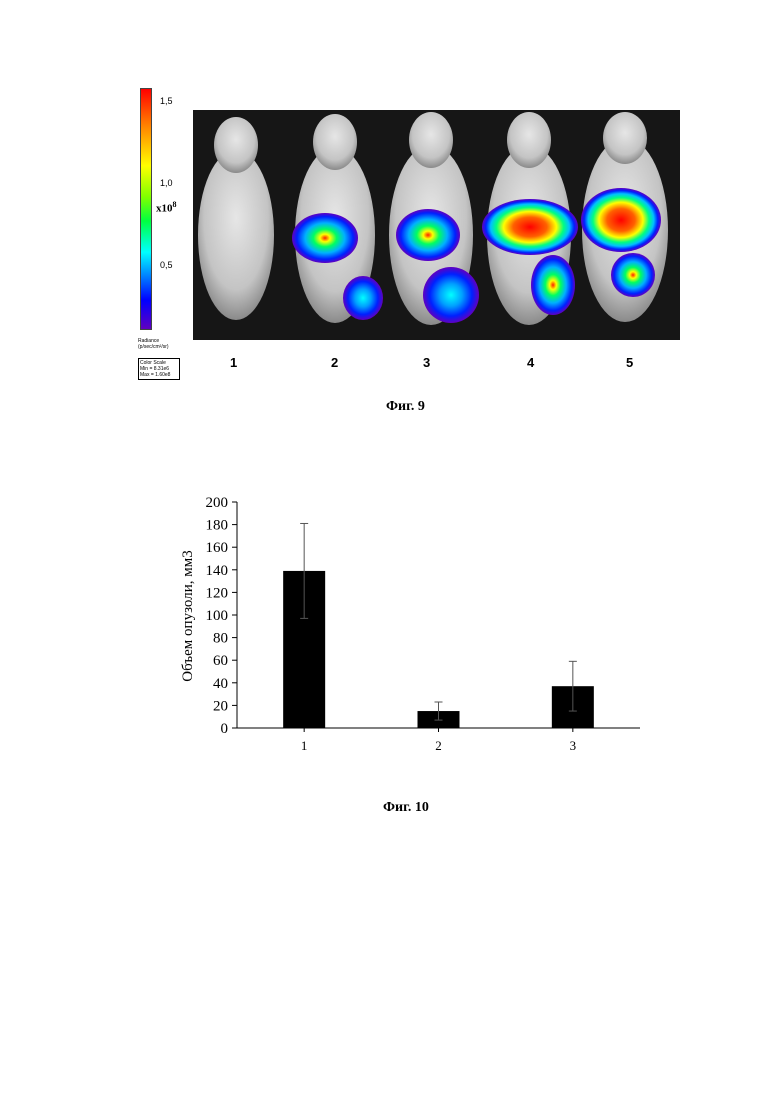  I want to click on y-tick-label: 40, so click(220, 684).